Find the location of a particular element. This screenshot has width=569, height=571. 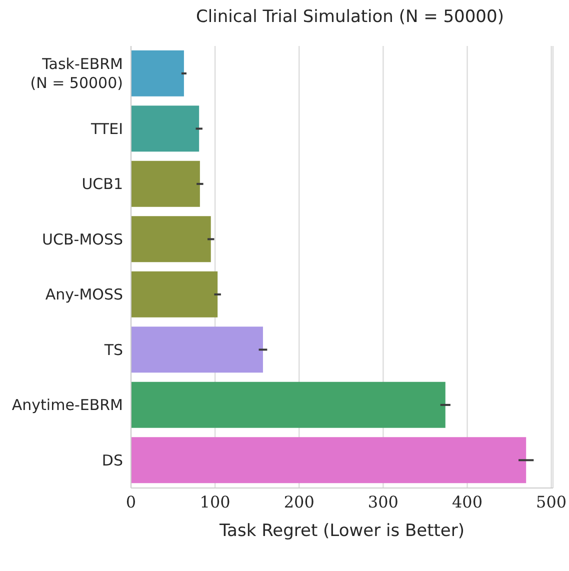

y-tick-label: TTEI is located at coordinates (106, 129).